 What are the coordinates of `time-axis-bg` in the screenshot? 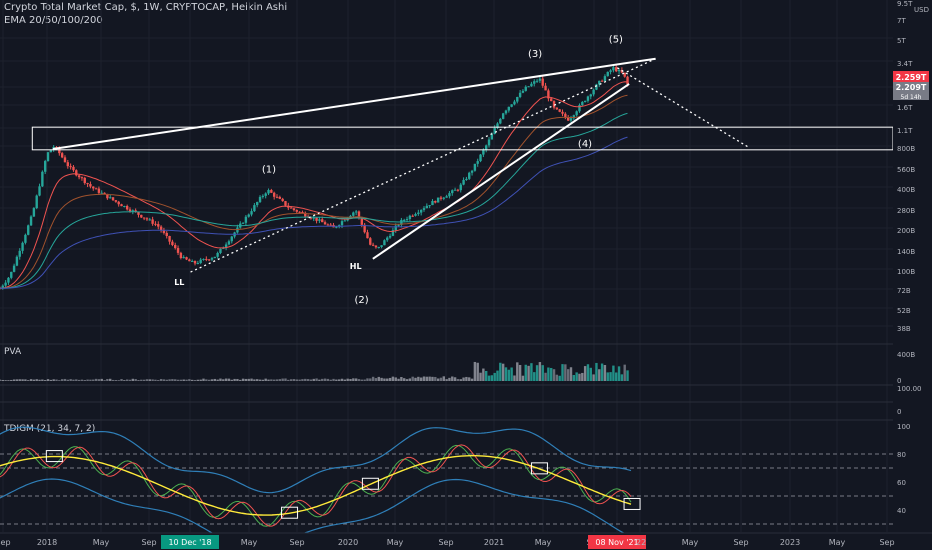 It's located at (466, 541).